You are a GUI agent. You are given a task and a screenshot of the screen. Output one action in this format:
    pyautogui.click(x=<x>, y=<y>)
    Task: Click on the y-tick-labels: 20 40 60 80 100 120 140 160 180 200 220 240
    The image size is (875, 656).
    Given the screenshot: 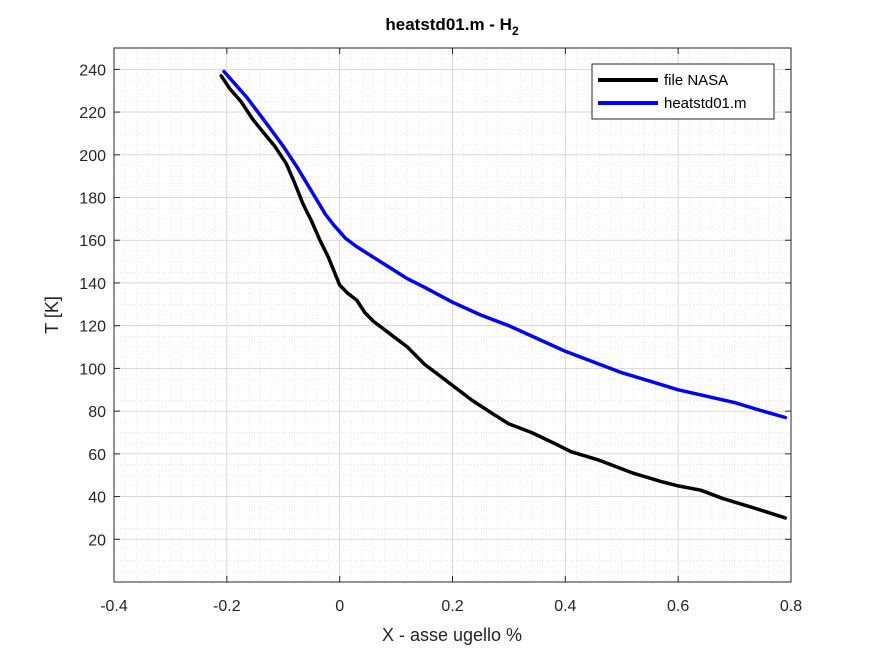 What is the action you would take?
    pyautogui.click(x=92, y=305)
    